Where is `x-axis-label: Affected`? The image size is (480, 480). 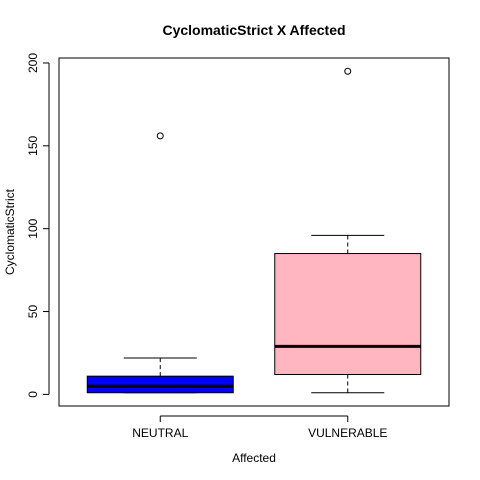 x-axis-label: Affected is located at coordinates (254, 458).